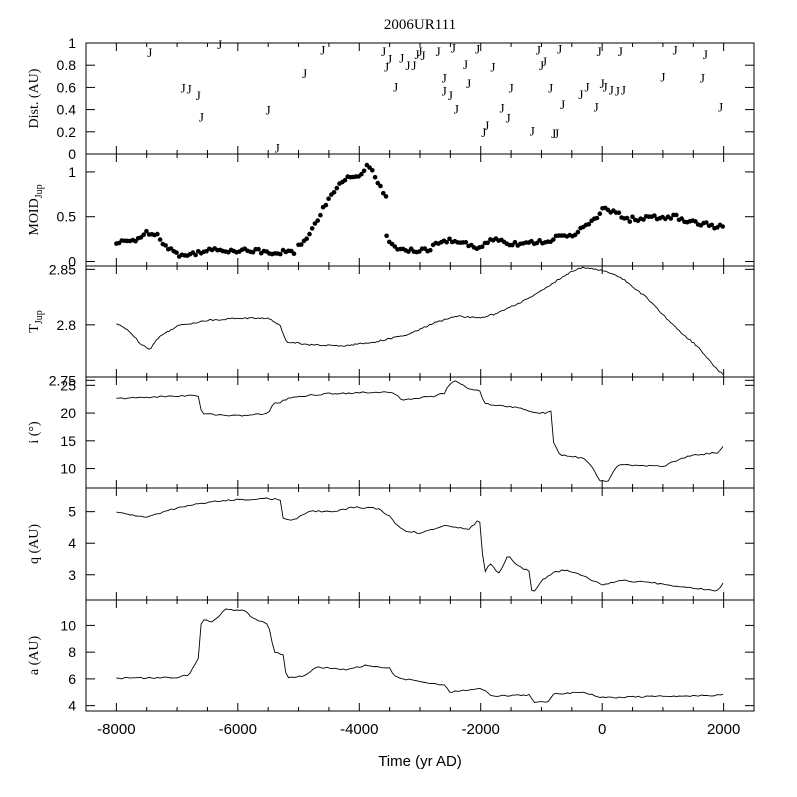 Image resolution: width=797 pixels, height=797 pixels. What do you see at coordinates (62, 380) in the screenshot?
I see `y-tick-label: 2.75` at bounding box center [62, 380].